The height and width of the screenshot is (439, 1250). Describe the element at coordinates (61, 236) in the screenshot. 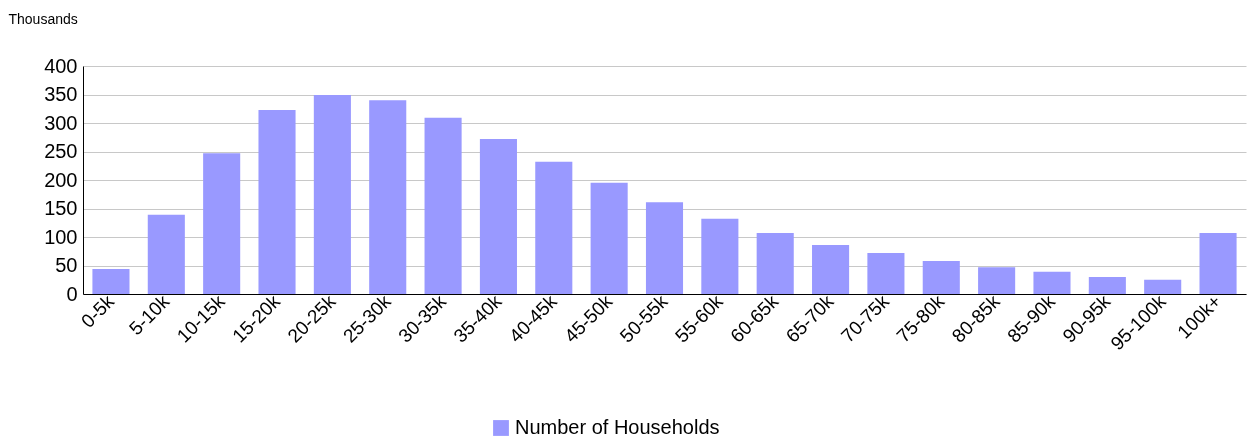

I see `y-tick-label: 100` at that location.